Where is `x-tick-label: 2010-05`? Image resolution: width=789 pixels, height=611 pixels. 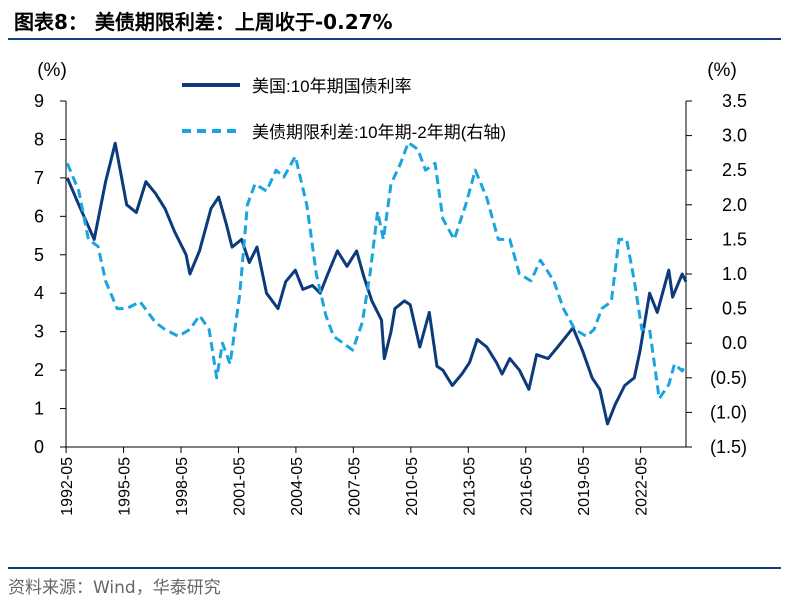
x-tick-label: 2010-05 is located at coordinates (412, 486).